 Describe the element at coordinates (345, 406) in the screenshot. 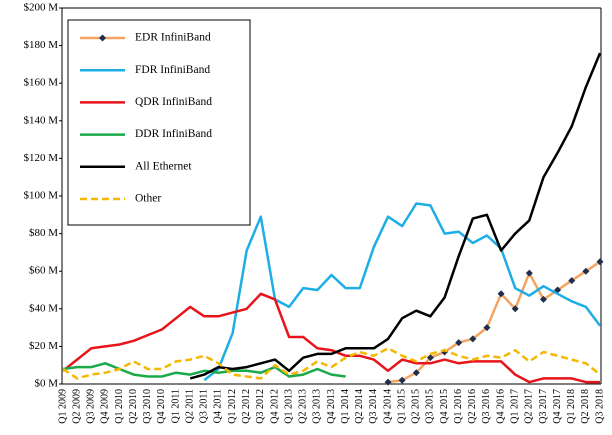

I see `x-tick-label: Q1 2014` at that location.